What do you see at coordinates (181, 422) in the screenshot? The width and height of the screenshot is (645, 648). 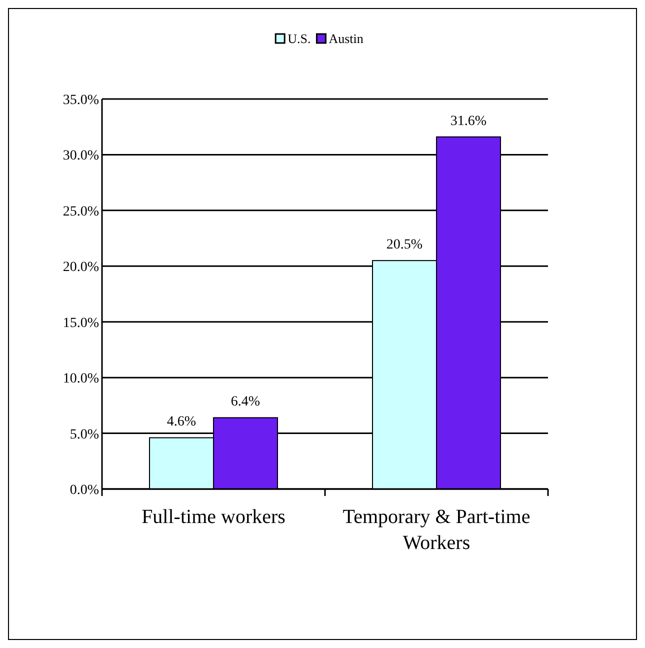 I see `text: 4.6%` at bounding box center [181, 422].